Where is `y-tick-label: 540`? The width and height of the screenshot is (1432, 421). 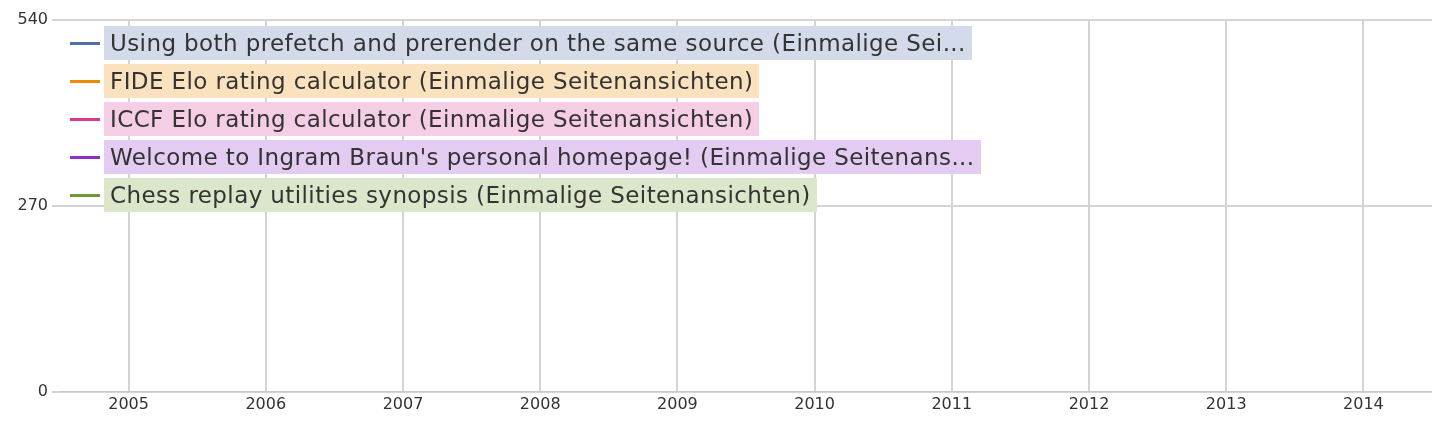
y-tick-label: 540 is located at coordinates (32, 19).